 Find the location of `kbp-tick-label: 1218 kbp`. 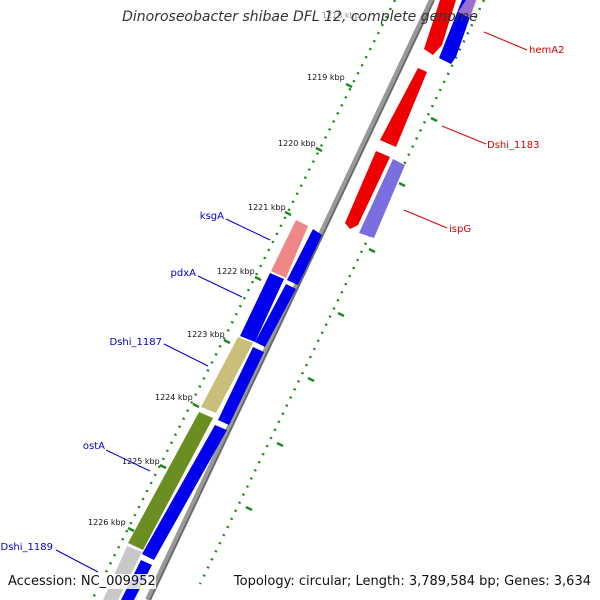

kbp-tick-label: 1218 kbp is located at coordinates (341, 15).